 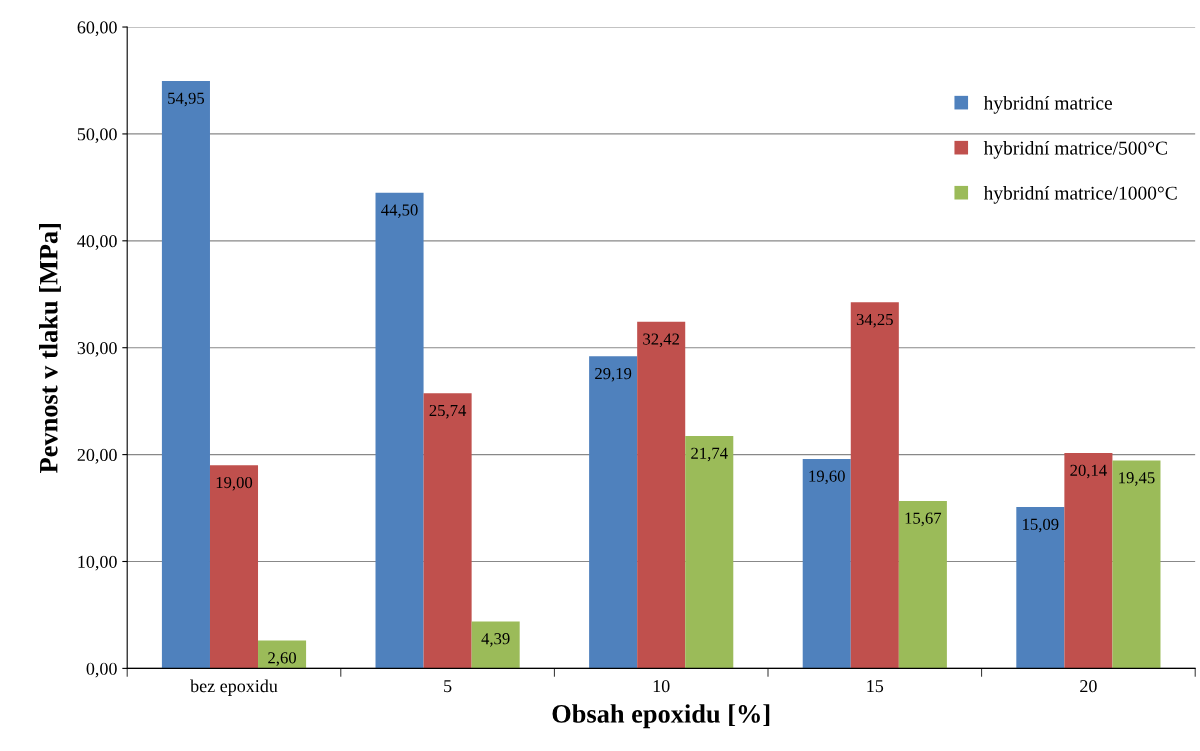 What do you see at coordinates (1080, 194) in the screenshot?
I see `legend-label: hybridní matrice/1000°C` at bounding box center [1080, 194].